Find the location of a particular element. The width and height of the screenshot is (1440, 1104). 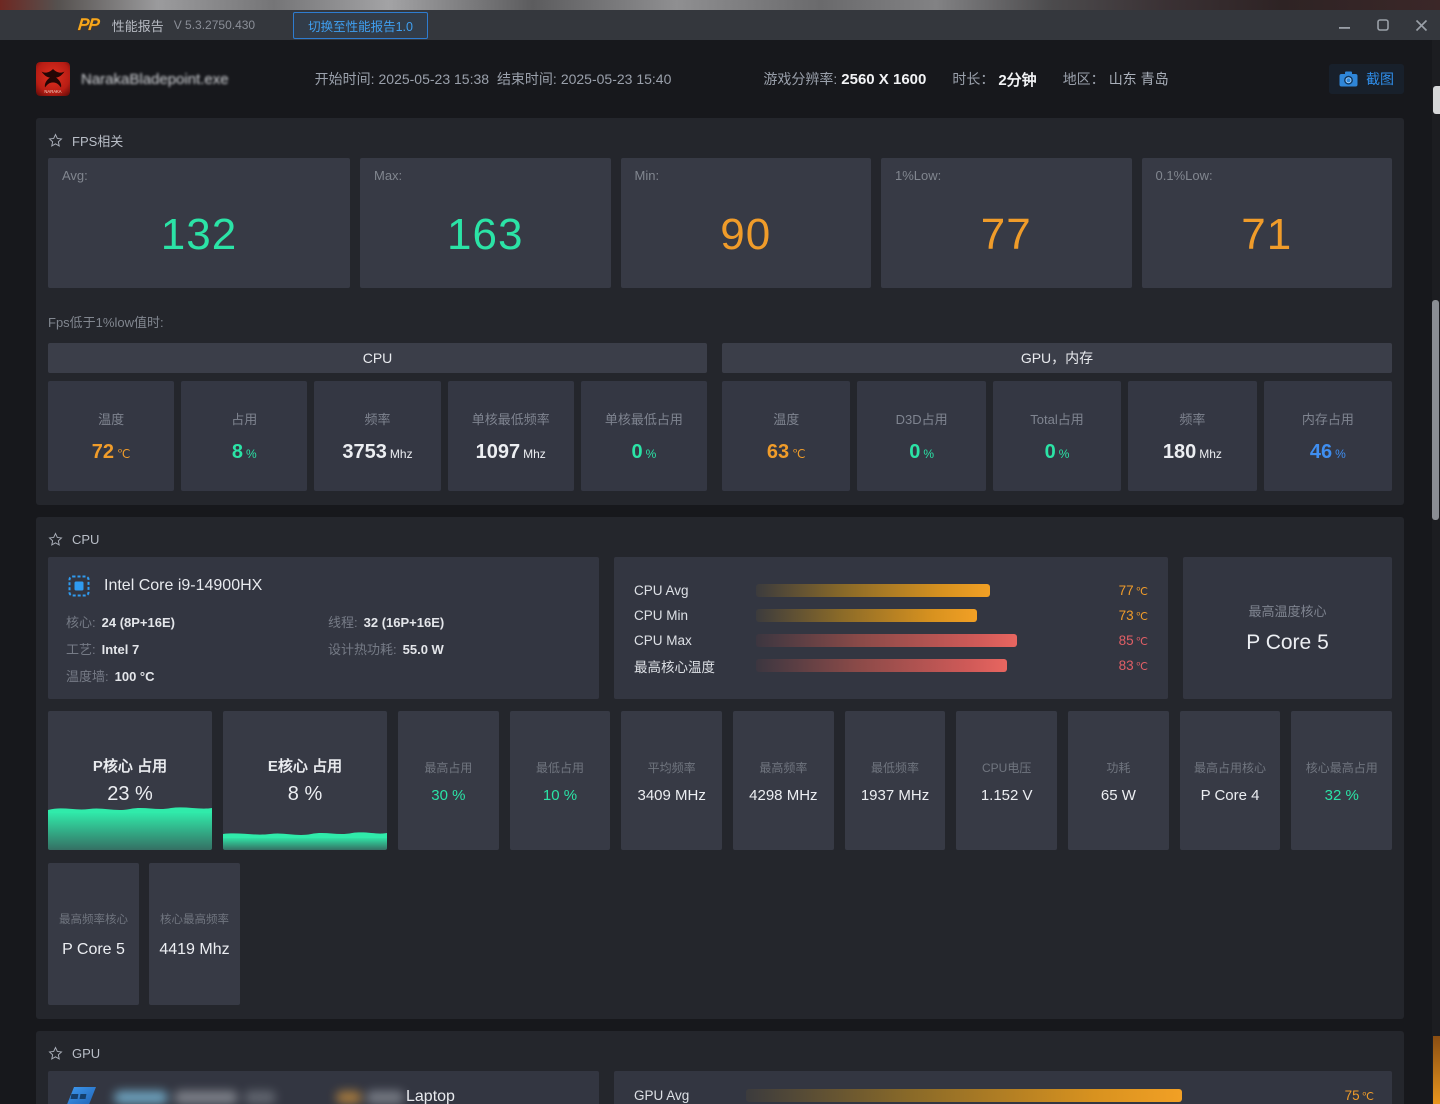

gpu-temp-chart: GPU Avg 75℃ GPU Min 64℃ is located at coordinates (1003, 1087).